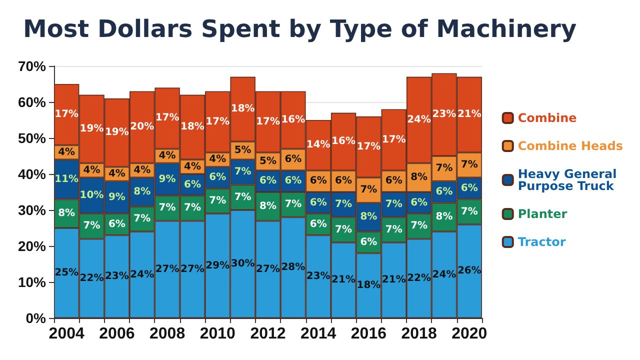 The image size is (640, 360). I want to click on data-label: 9%, so click(167, 179).